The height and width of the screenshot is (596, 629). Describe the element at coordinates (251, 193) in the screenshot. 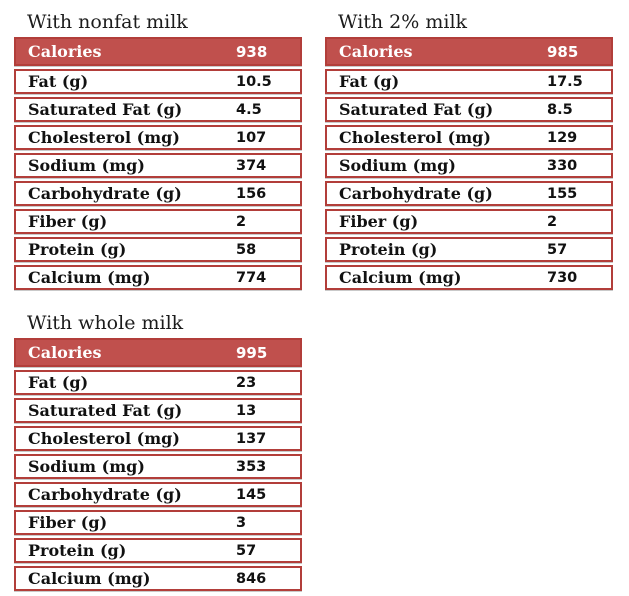

I see `row-value: 156` at that location.